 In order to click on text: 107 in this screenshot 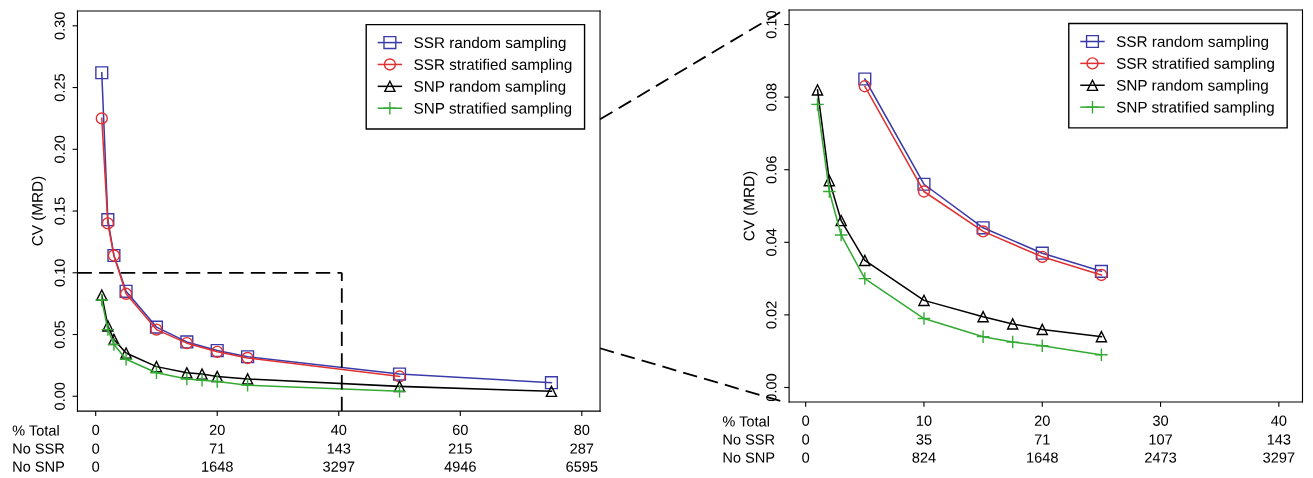, I will do `click(1160, 439)`.